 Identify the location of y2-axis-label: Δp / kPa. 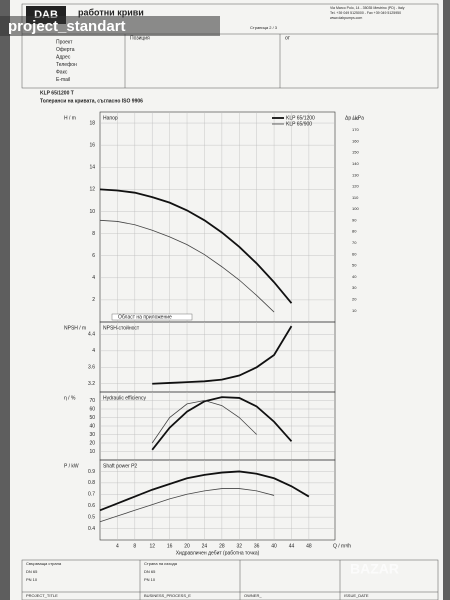
(354, 118).